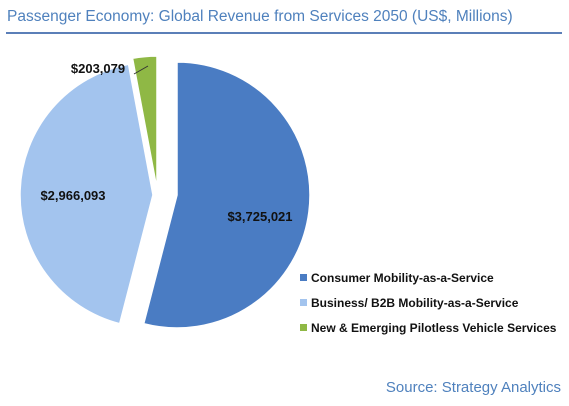 The height and width of the screenshot is (406, 569). What do you see at coordinates (72, 195) in the screenshot?
I see `data-label-business: $2,966,093` at bounding box center [72, 195].